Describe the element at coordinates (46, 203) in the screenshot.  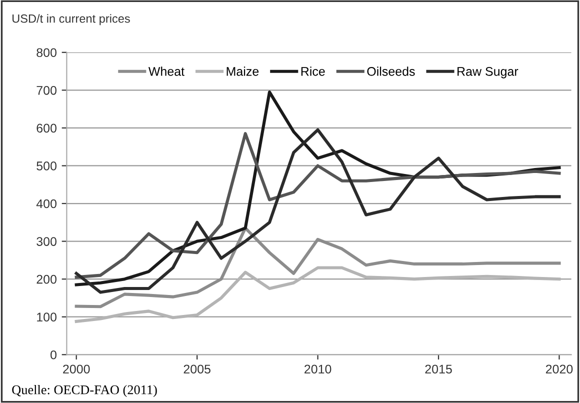
I see `y-tick-label: 400` at that location.